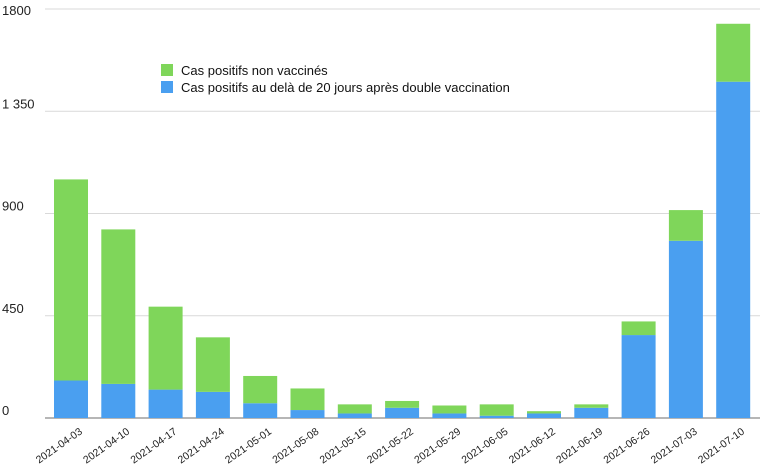  What do you see at coordinates (18, 103) in the screenshot?
I see `y-tick-label: 1 350` at bounding box center [18, 103].